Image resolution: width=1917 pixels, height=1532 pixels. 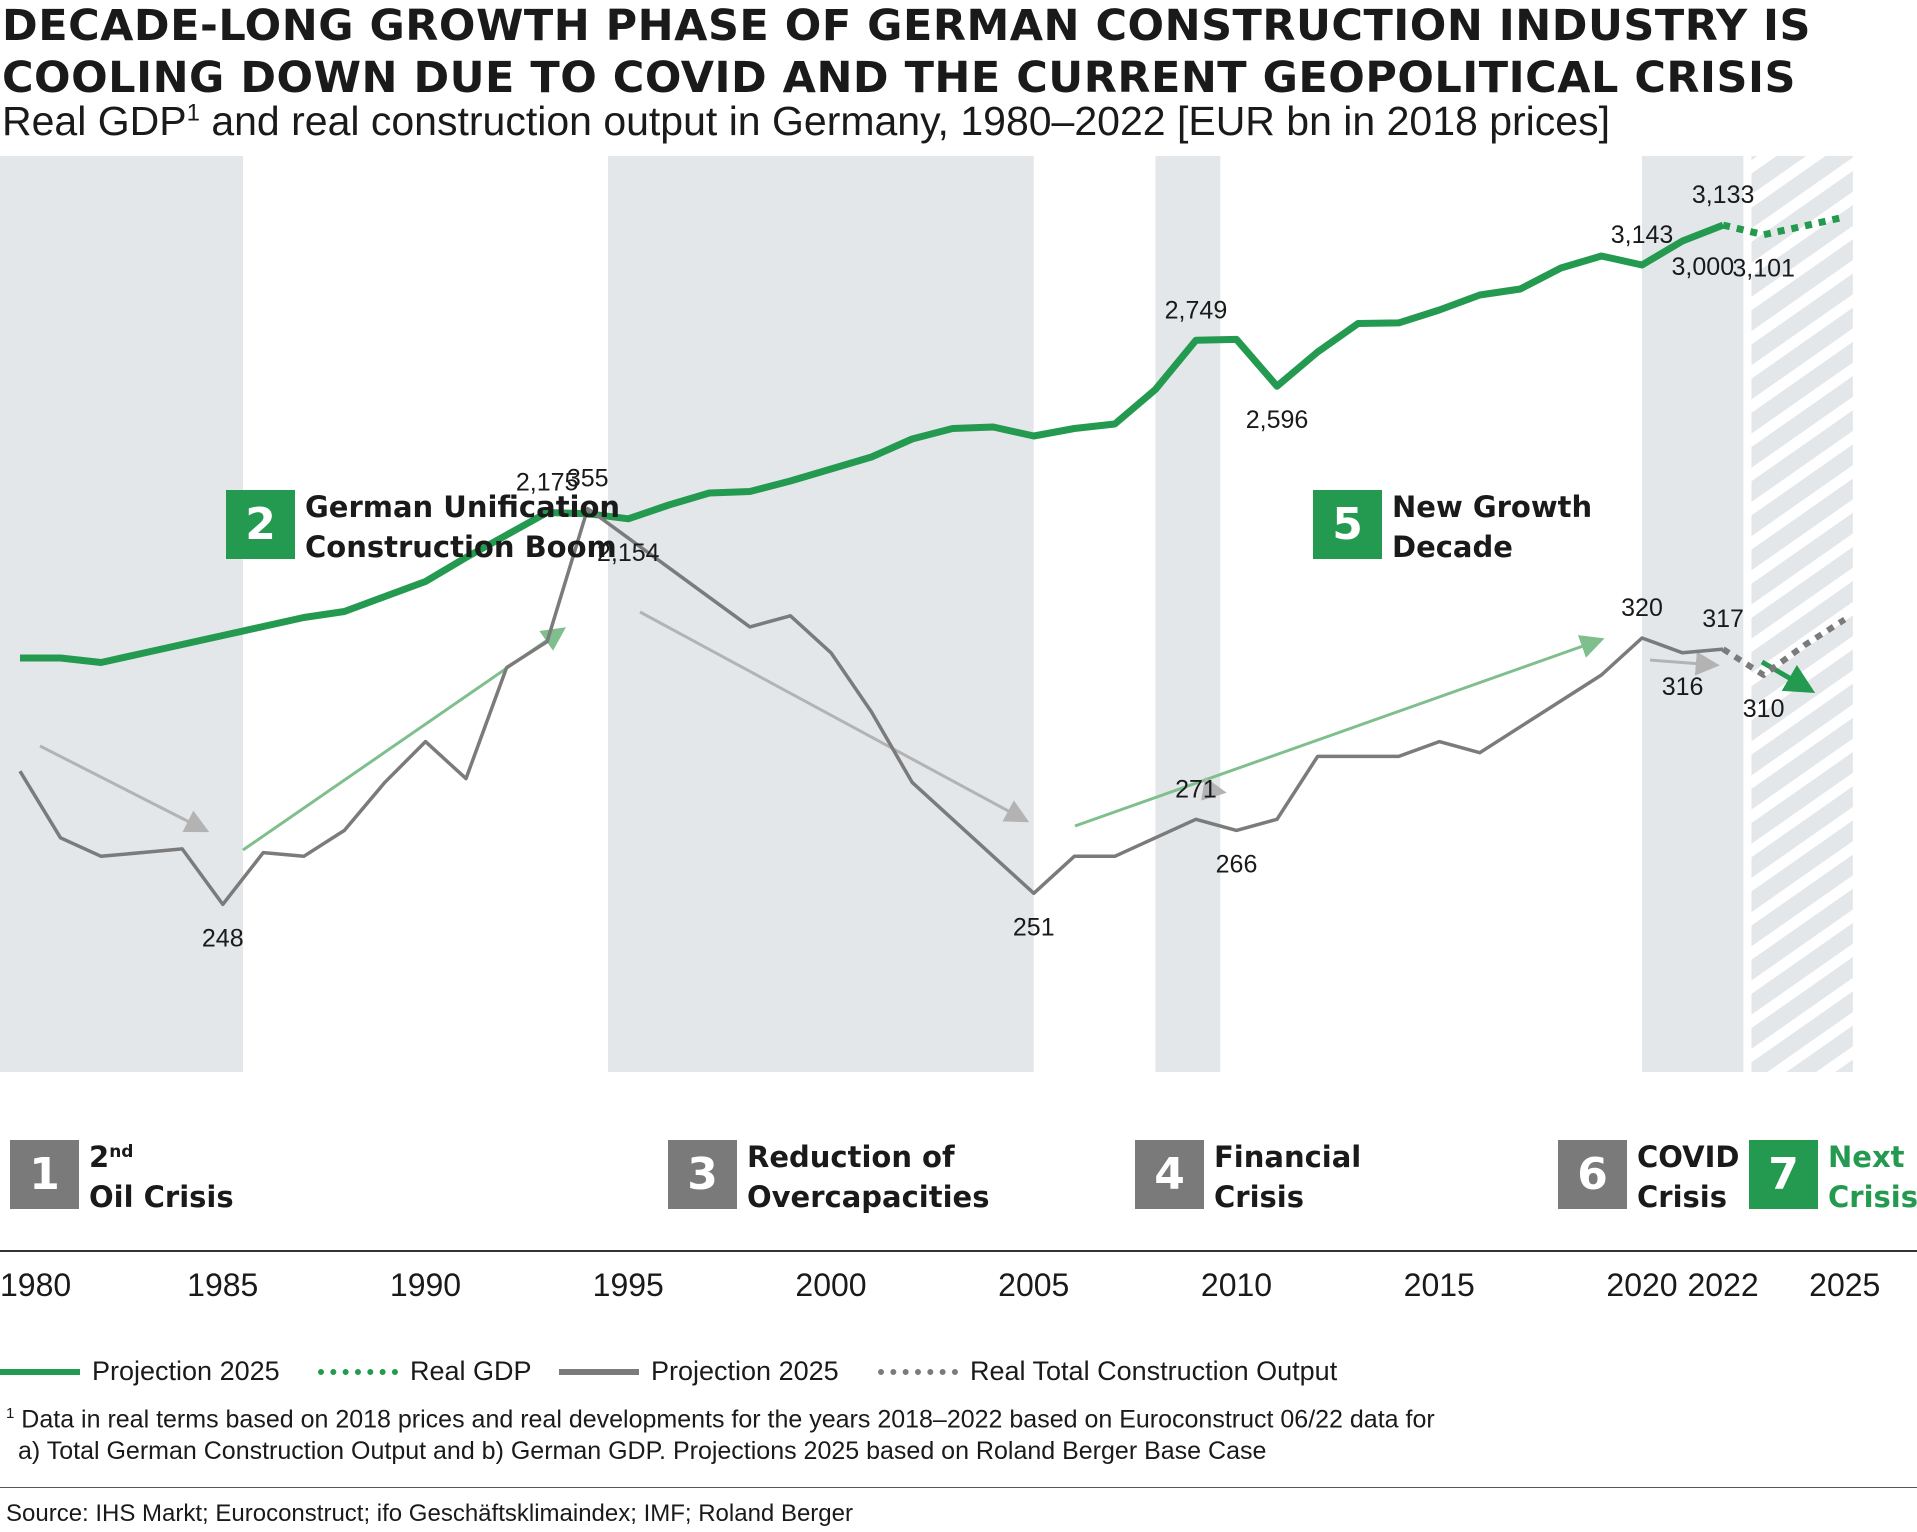 What do you see at coordinates (1833, 1177) in the screenshot?
I see `phase-7: 7 Next Crisis?` at bounding box center [1833, 1177].